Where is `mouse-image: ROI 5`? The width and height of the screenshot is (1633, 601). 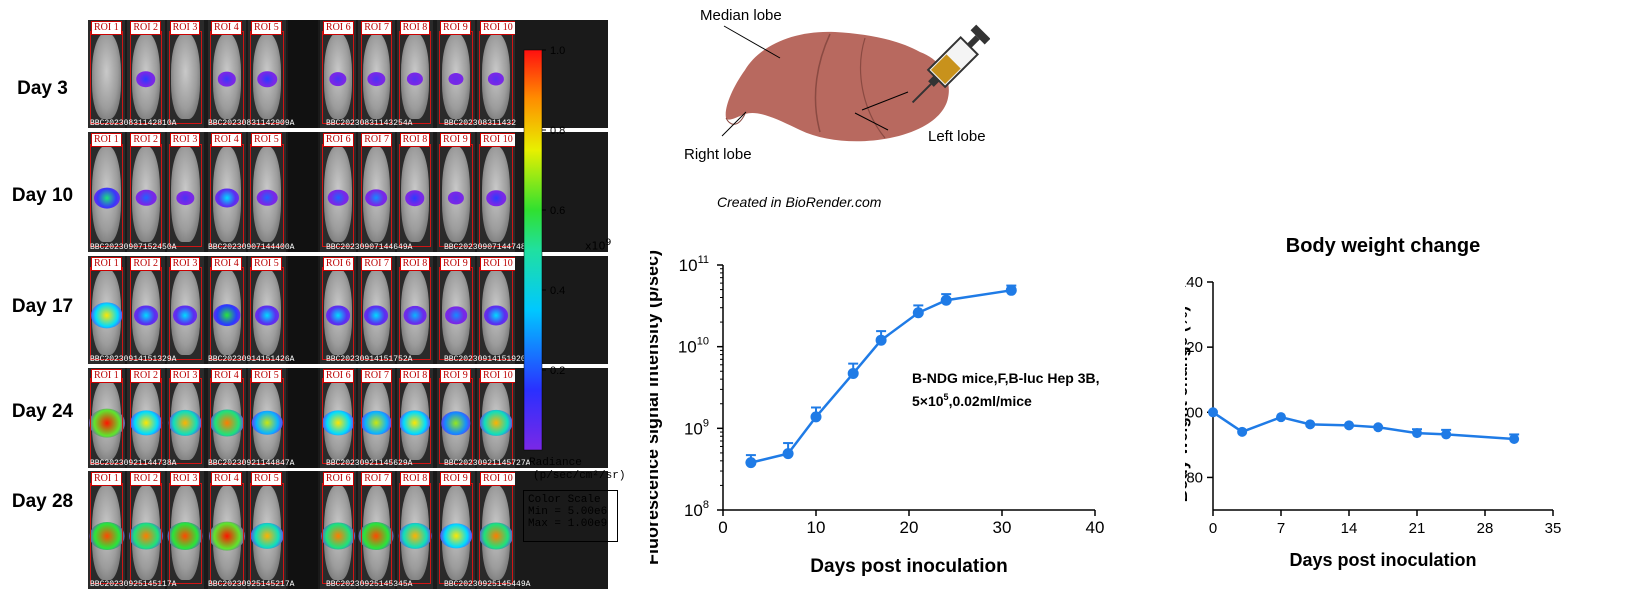
mouse-image: ROI 5 is located at coordinates (267, 418).